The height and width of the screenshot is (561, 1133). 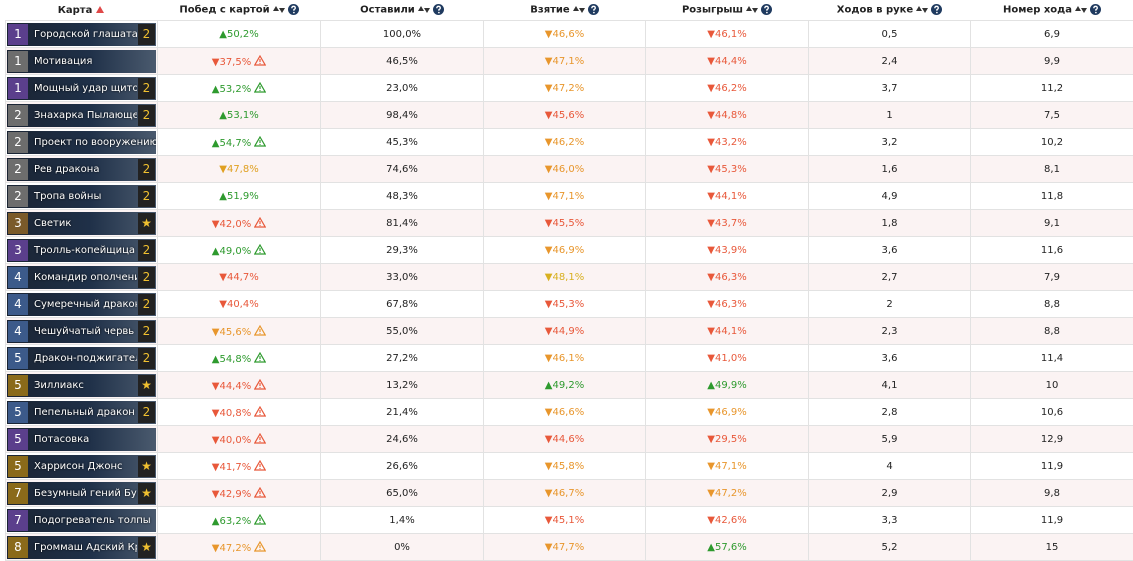 What do you see at coordinates (890, 439) in the screenshot?
I see `stat-value: 5,9` at bounding box center [890, 439].